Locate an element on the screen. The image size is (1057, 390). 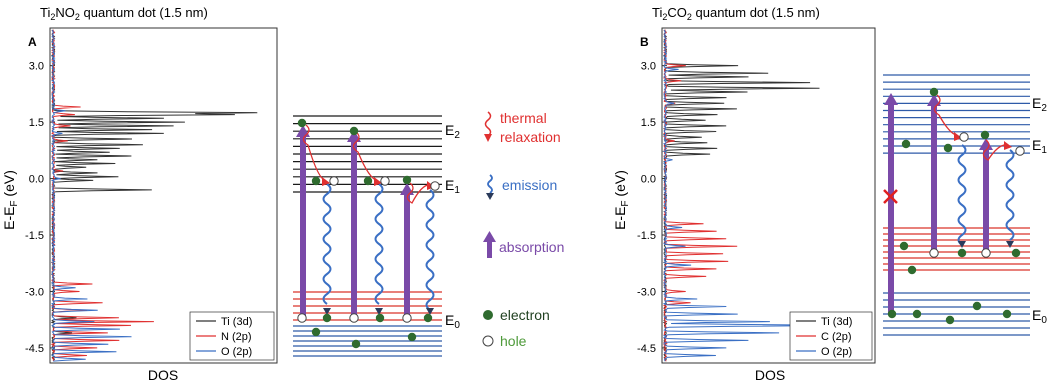
panel-a-legend: Ti (3d) N (2p) O (2p) is located at coordinates (232, 336).